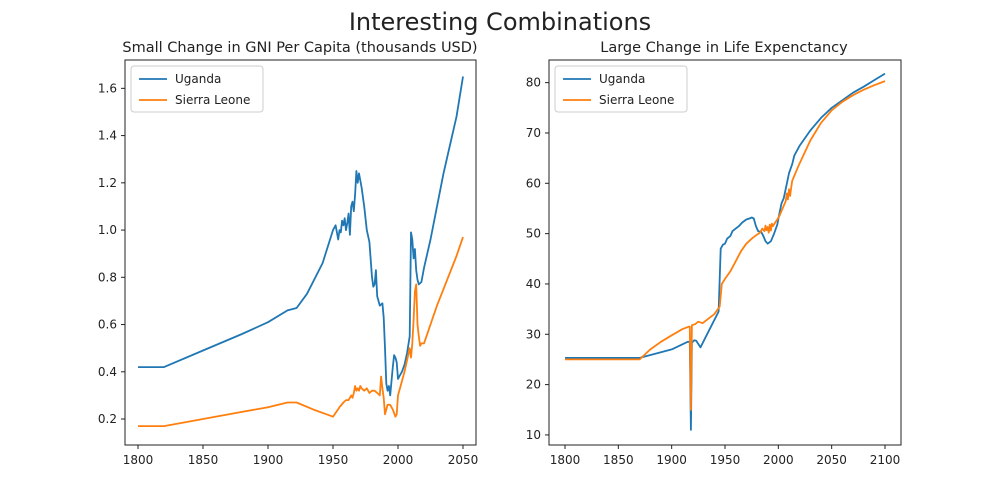  I want to click on y-tick-label: 1.4, so click(107, 136).